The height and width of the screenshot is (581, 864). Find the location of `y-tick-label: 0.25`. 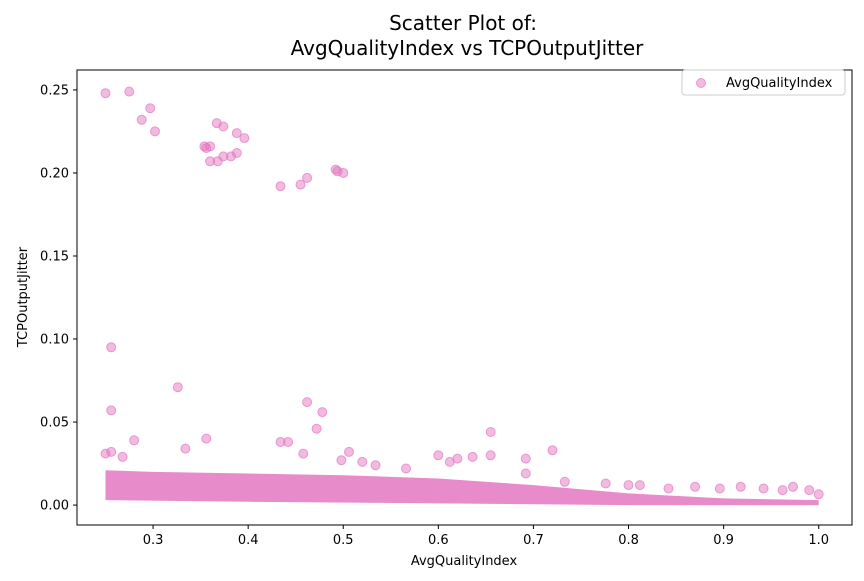

y-tick-label: 0.25 is located at coordinates (54, 90).